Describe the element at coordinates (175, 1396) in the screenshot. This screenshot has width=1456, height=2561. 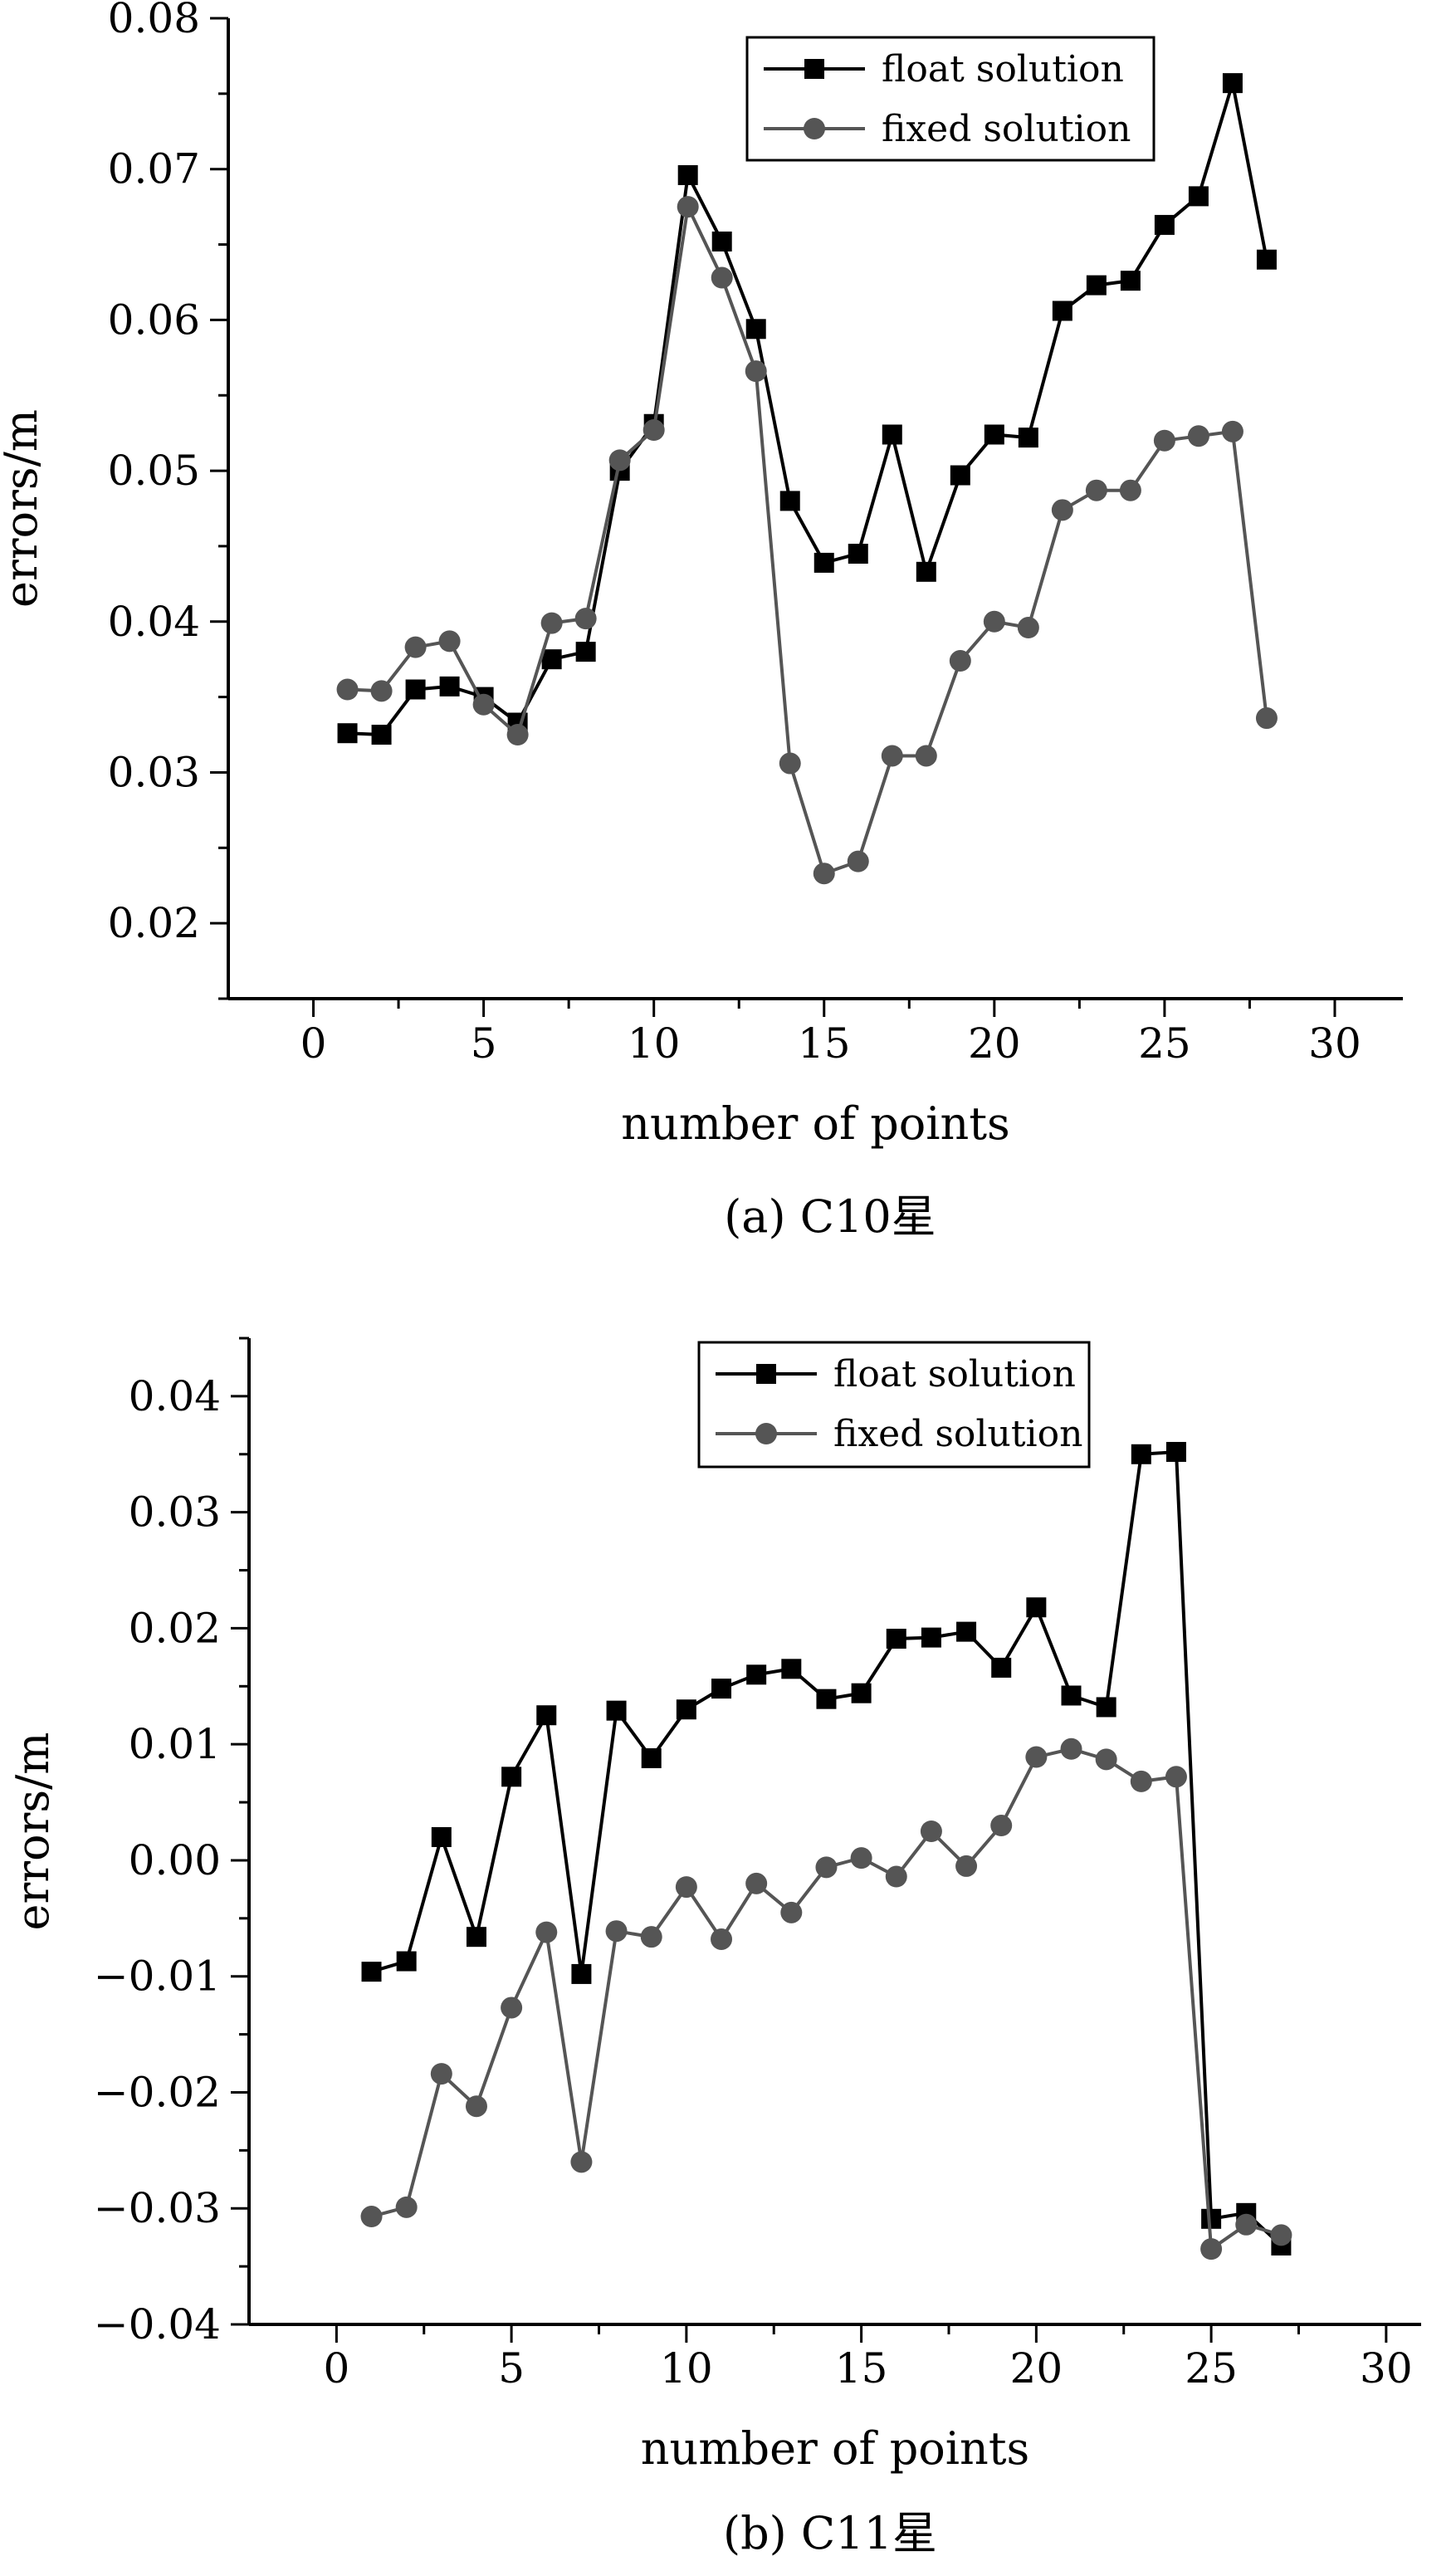
I see `y-tick-label: 0.04` at that location.